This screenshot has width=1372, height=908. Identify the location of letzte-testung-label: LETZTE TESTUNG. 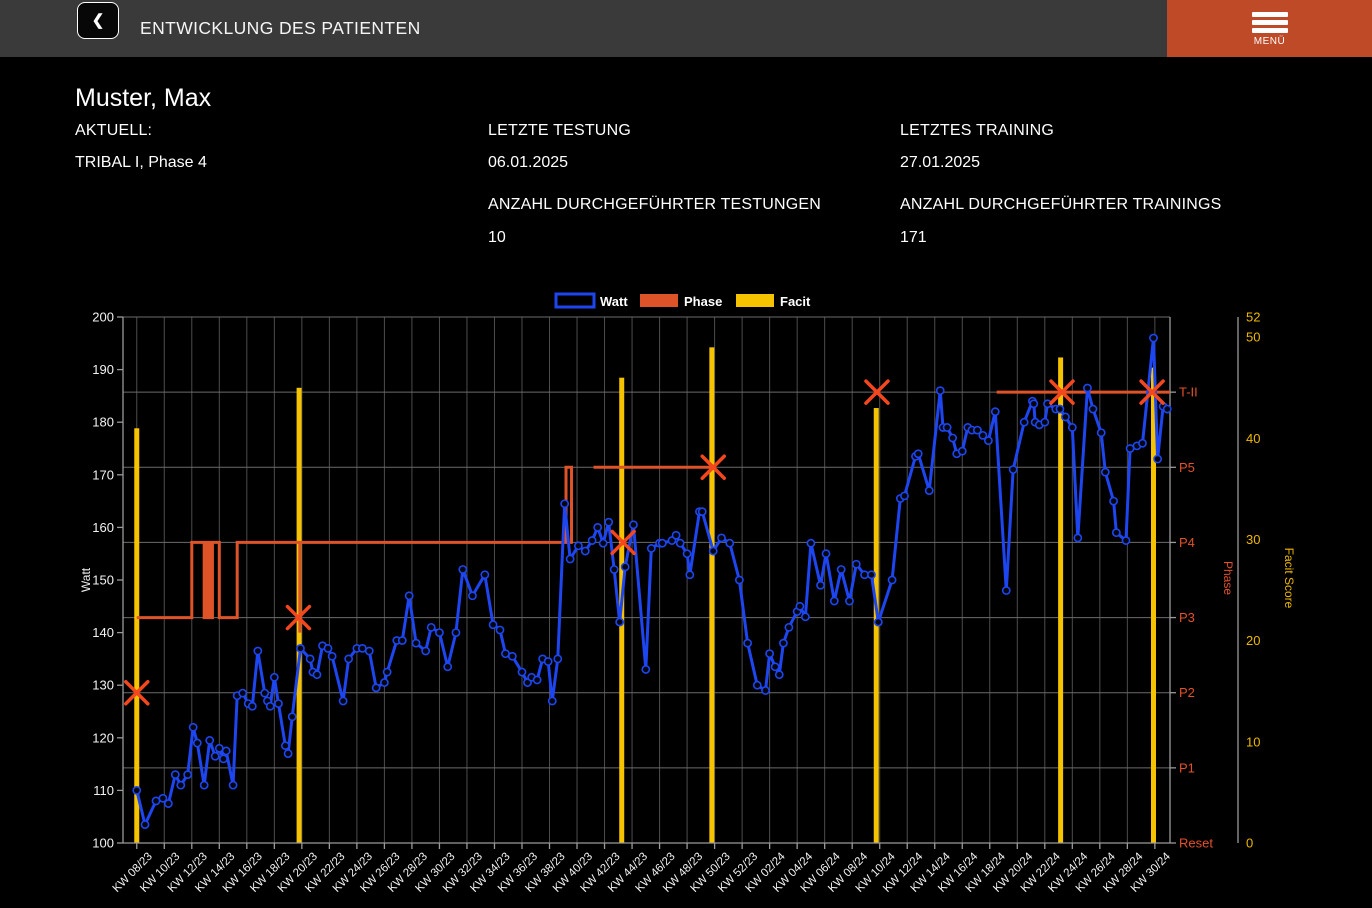
(559, 130).